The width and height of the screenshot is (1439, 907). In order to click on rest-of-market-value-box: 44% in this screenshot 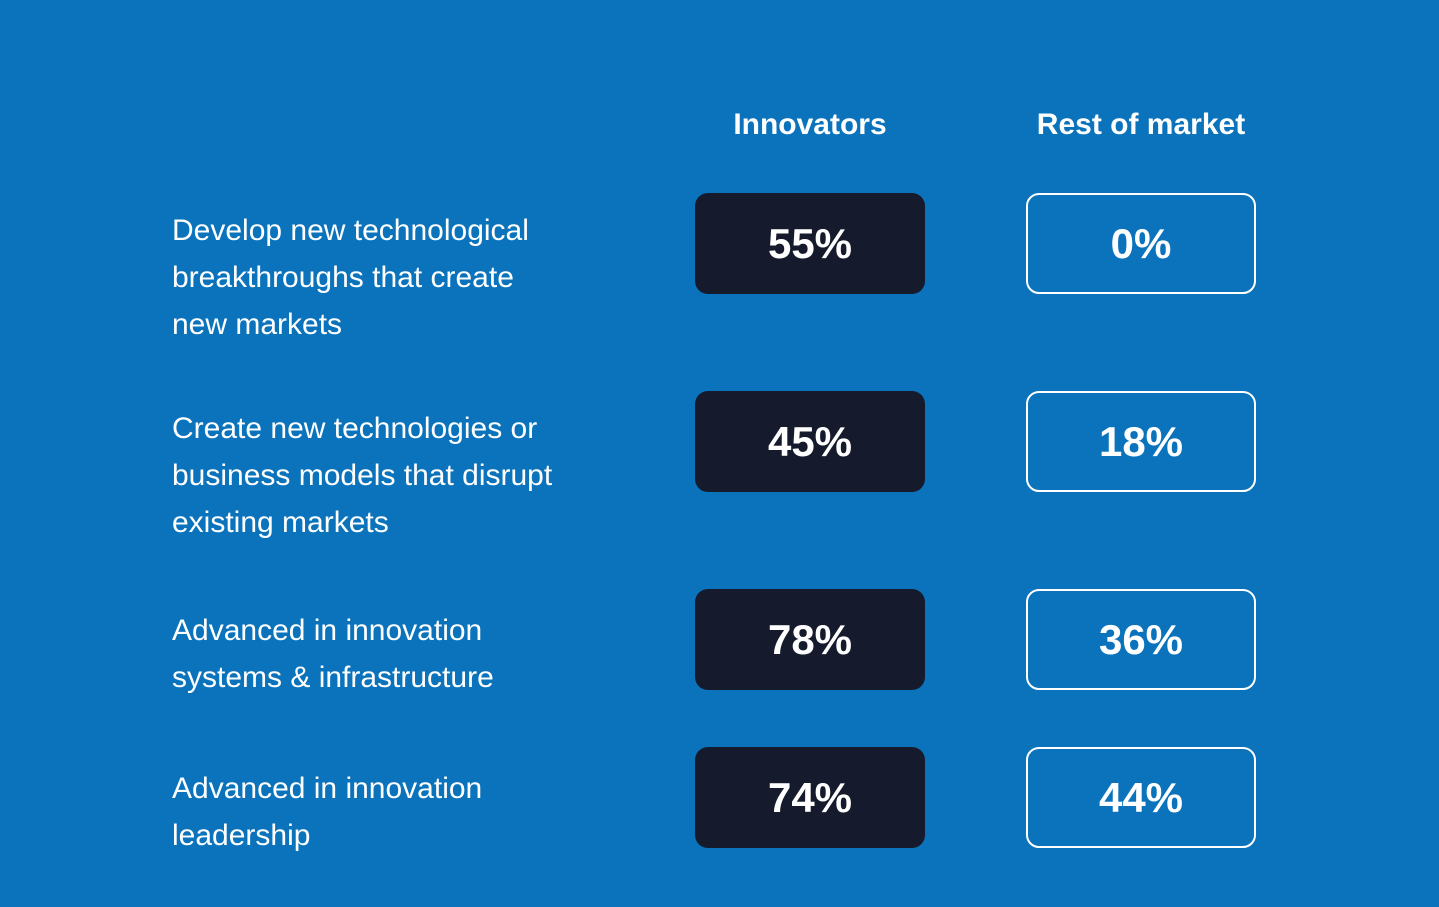, I will do `click(1141, 797)`.